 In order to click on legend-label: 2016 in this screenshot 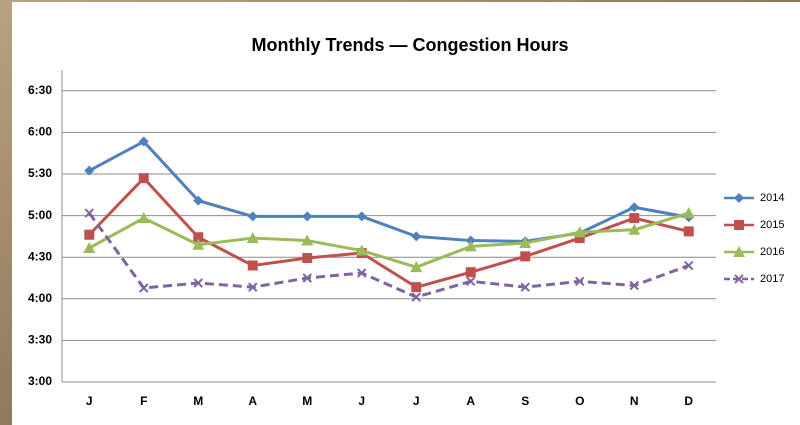, I will do `click(772, 252)`.